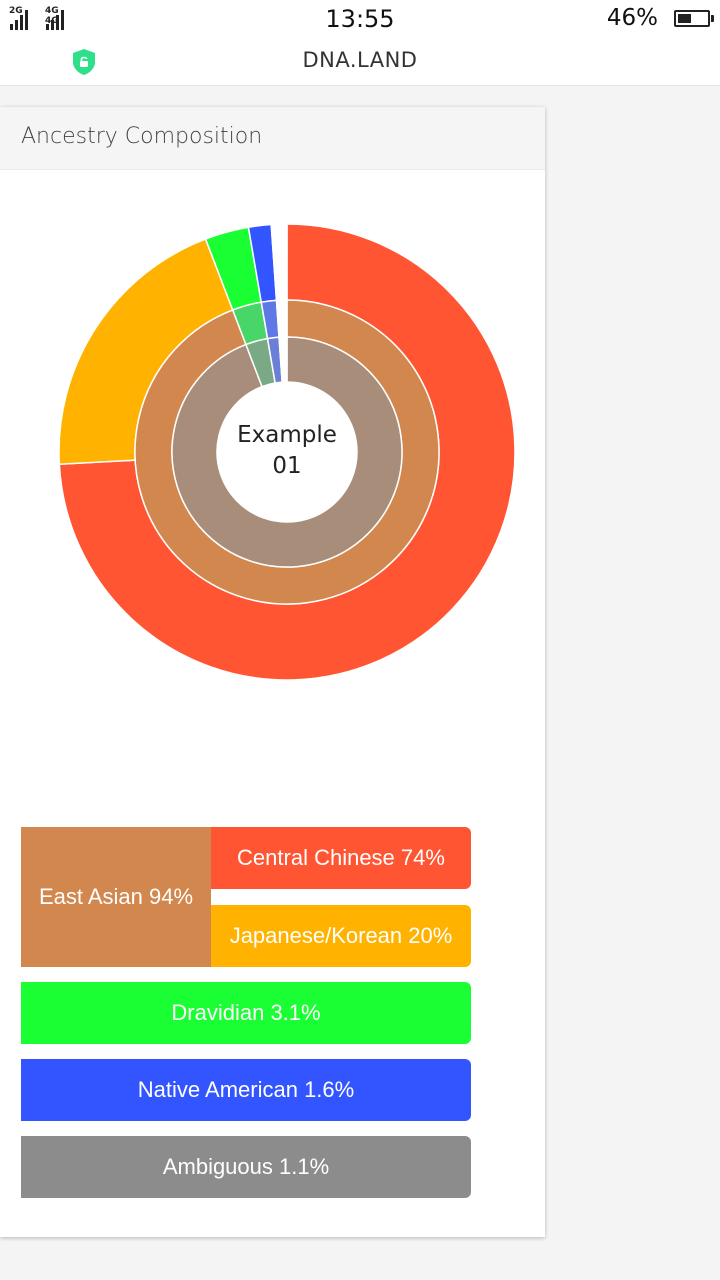 The width and height of the screenshot is (720, 1280). What do you see at coordinates (684, 18) in the screenshot?
I see `battery-level` at bounding box center [684, 18].